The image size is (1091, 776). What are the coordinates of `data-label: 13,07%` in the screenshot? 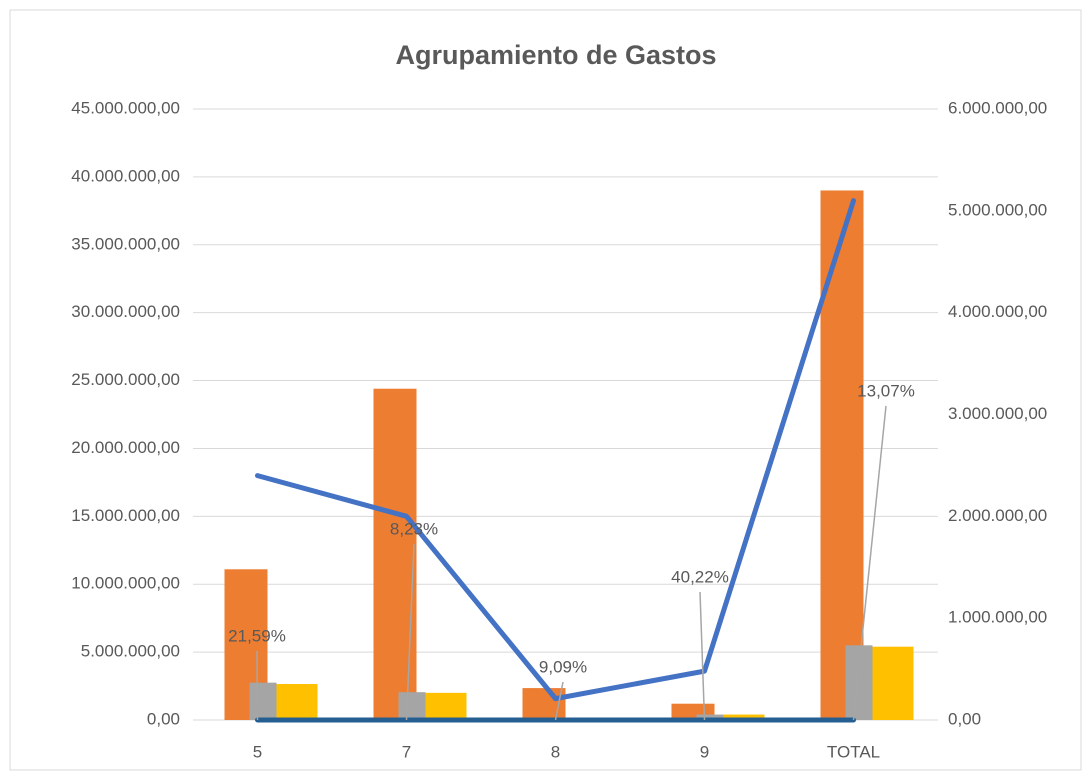 It's located at (886, 390).